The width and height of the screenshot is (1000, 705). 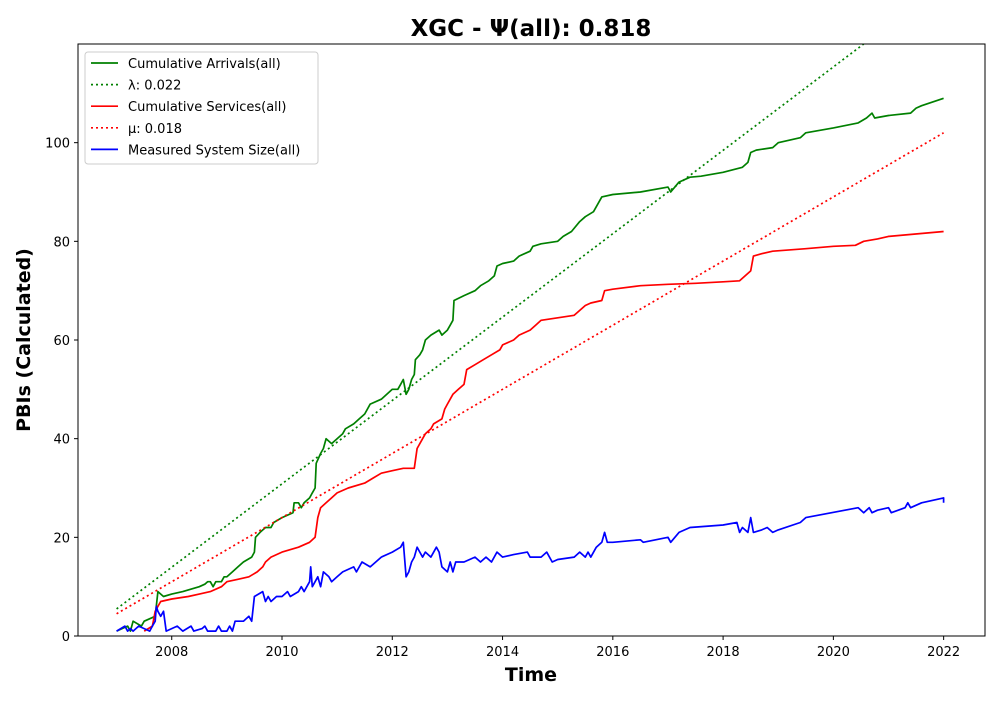 I want to click on x-tick-label: 2012, so click(x=392, y=652).